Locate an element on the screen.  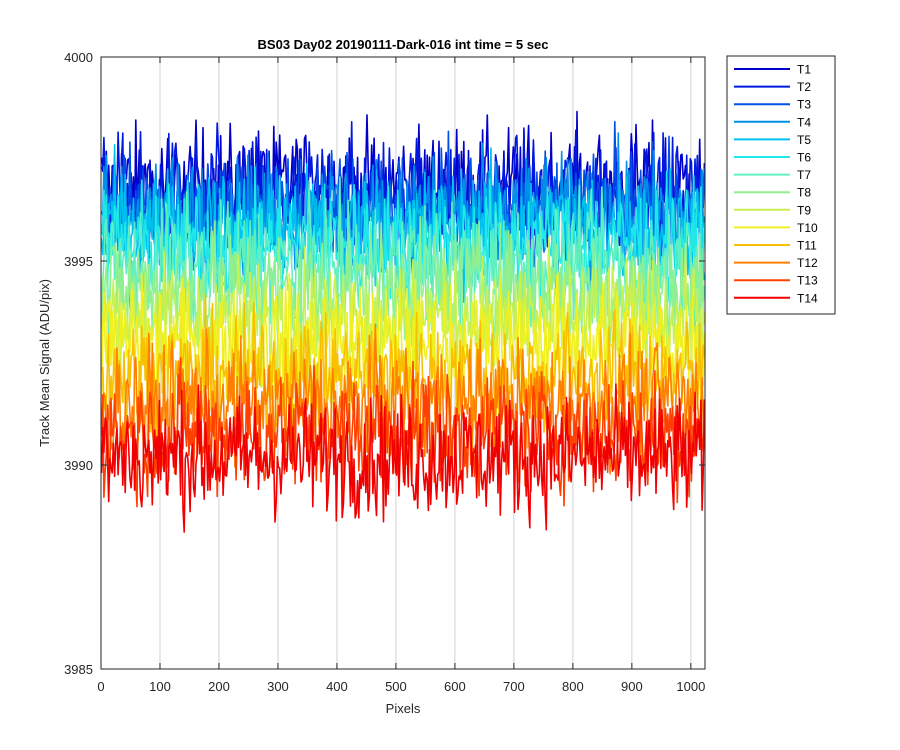
legend-label-t5: T5 is located at coordinates (804, 140).